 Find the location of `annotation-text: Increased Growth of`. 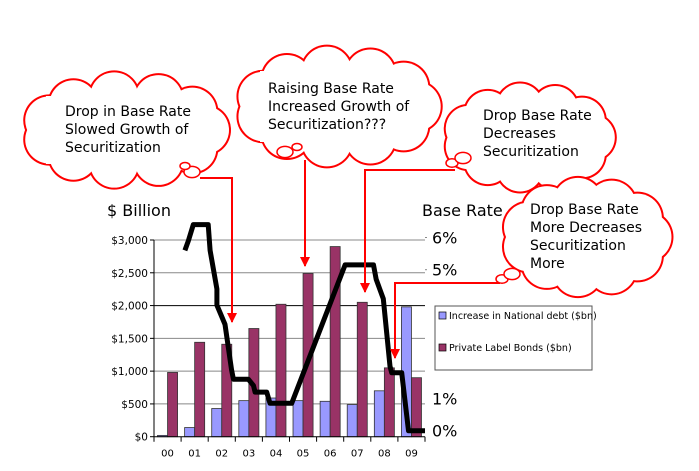

annotation-text: Increased Growth of is located at coordinates (339, 107).